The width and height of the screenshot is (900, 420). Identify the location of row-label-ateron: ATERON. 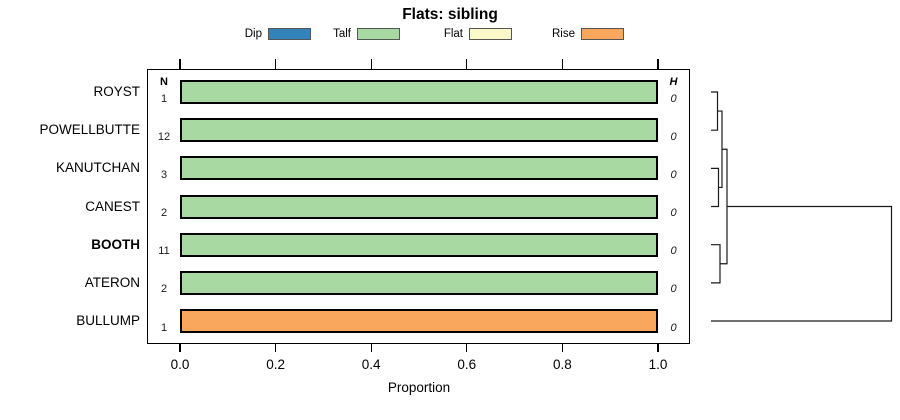
(112, 282).